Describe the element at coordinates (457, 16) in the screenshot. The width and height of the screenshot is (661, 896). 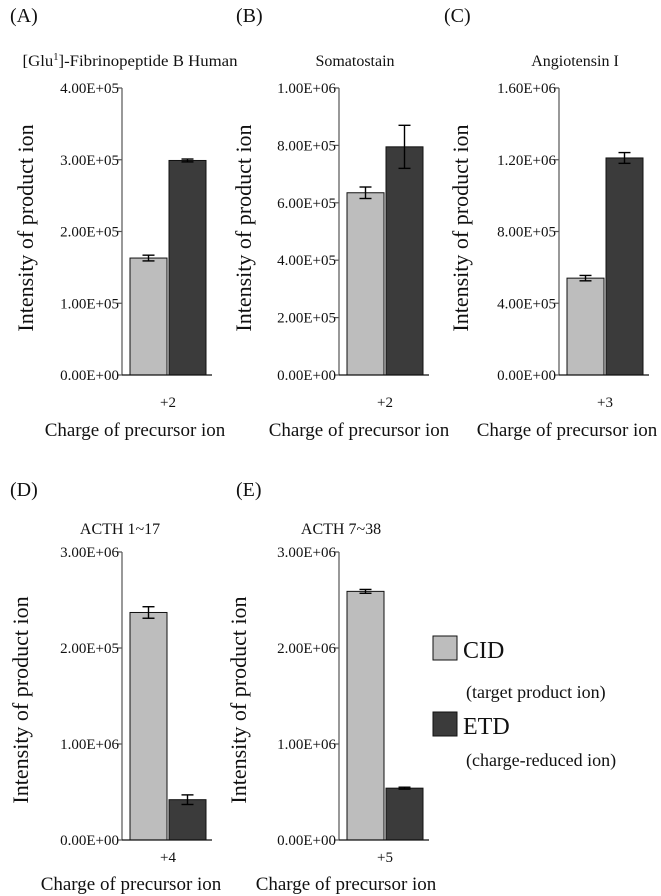
I see `panel-letter: (C)` at that location.